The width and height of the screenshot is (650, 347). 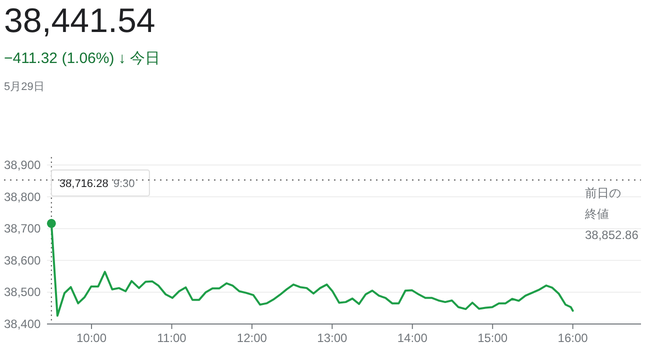 I want to click on chart-title: 38,441.54, so click(x=80, y=21).